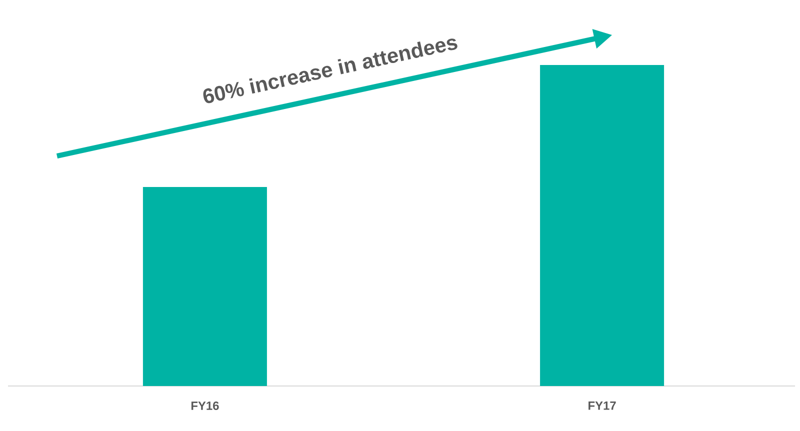 The height and width of the screenshot is (431, 800). I want to click on x-tick-label: FY16, so click(205, 406).